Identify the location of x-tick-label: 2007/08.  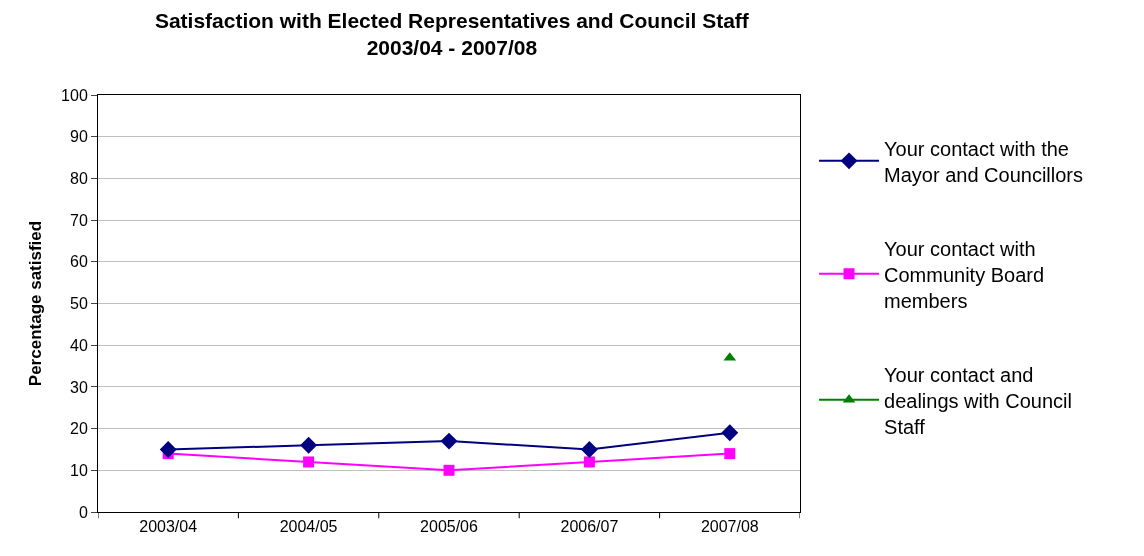
(729, 527).